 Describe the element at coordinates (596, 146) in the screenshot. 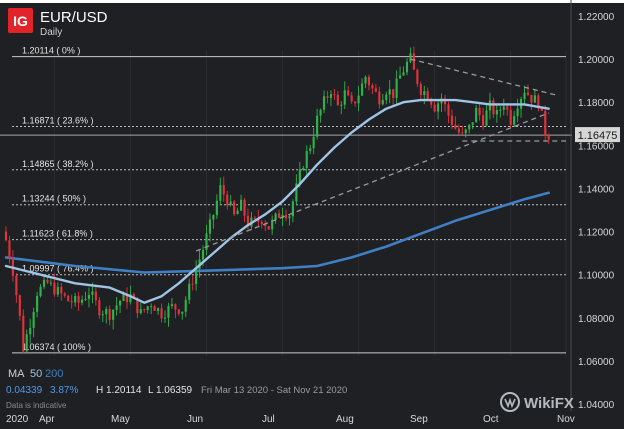

I see `y-tick-label: 1.16000` at that location.